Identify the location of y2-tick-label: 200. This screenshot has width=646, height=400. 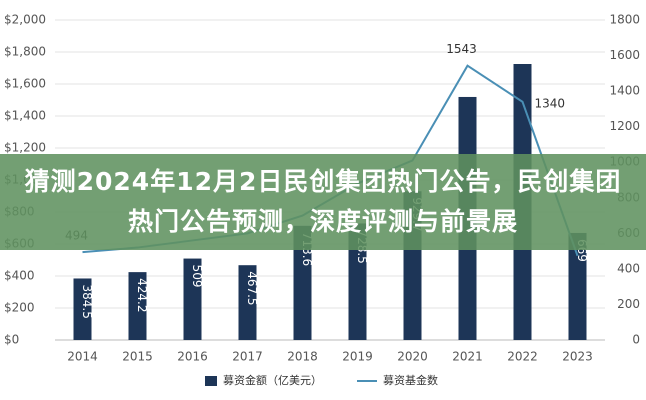
(628, 304).